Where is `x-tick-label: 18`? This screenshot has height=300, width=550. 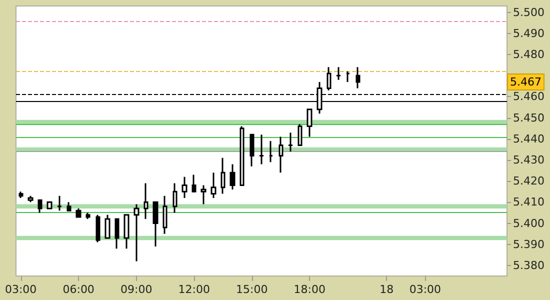 x-tick-label: 18 is located at coordinates (387, 289).